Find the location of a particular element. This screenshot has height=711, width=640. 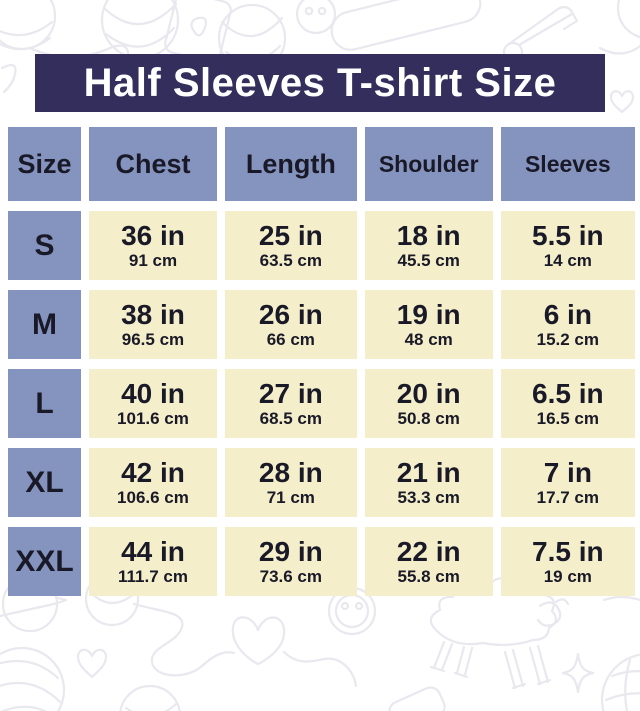

cell-xl-sleeves: 7 in 17.7 cm is located at coordinates (567, 482).